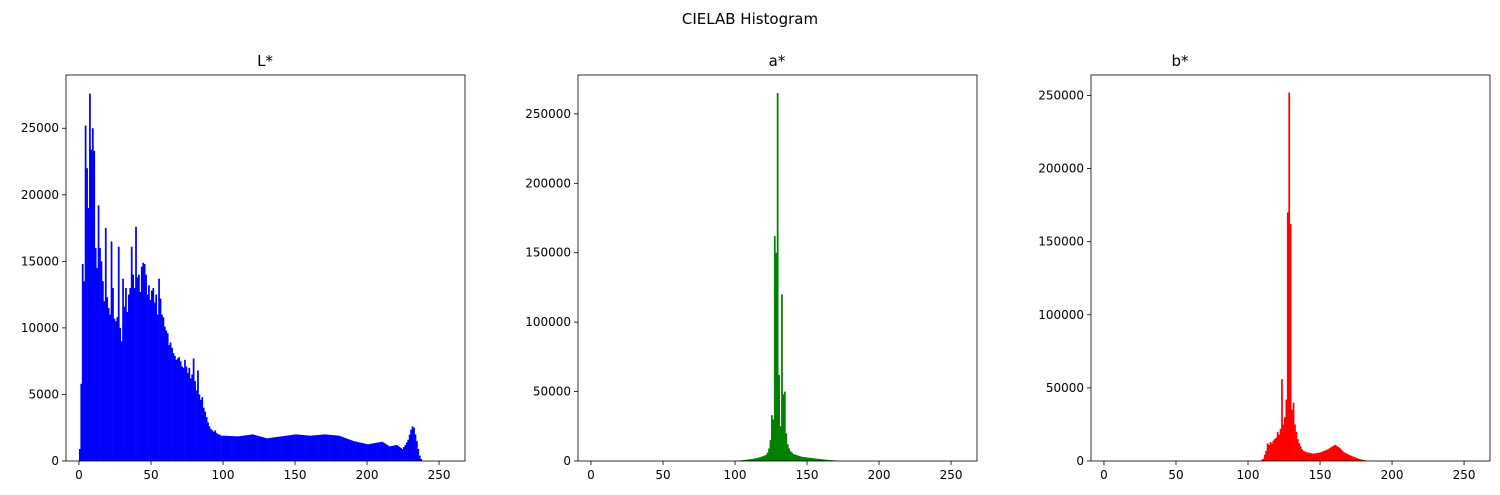  What do you see at coordinates (79, 475) in the screenshot?
I see `l-star-x-tick-label: 0` at bounding box center [79, 475].